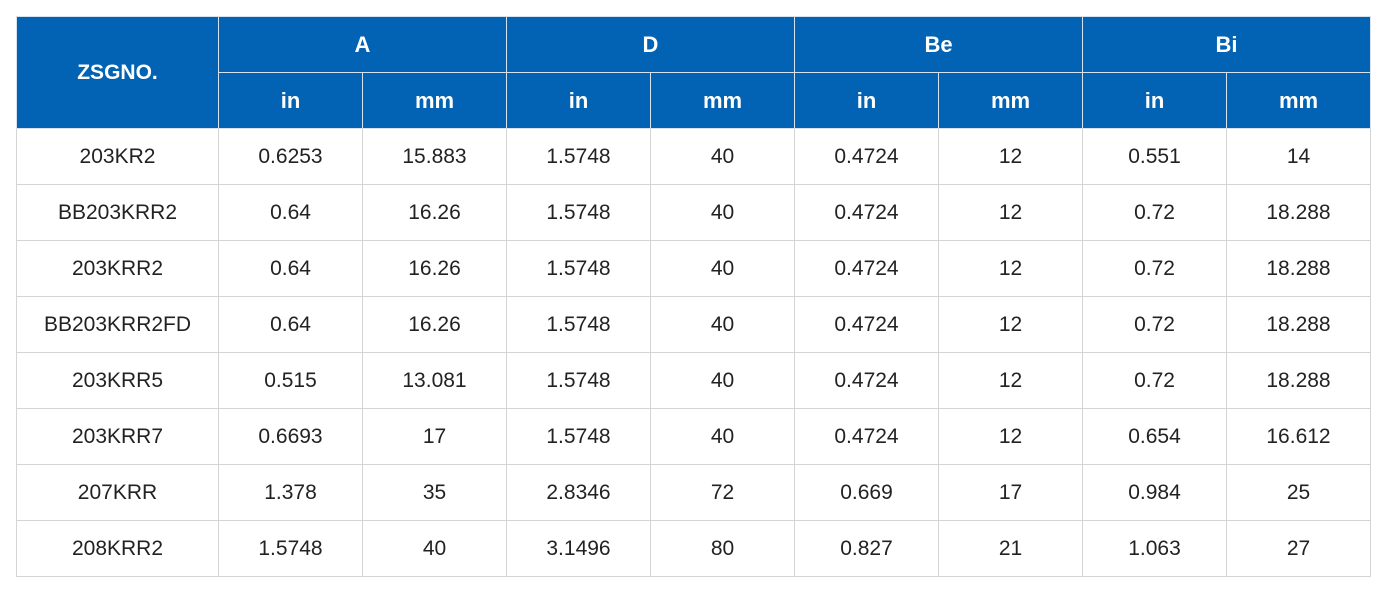 The image size is (1386, 592). Describe the element at coordinates (1298, 548) in the screenshot. I see `cell-bi-mm: 27` at that location.